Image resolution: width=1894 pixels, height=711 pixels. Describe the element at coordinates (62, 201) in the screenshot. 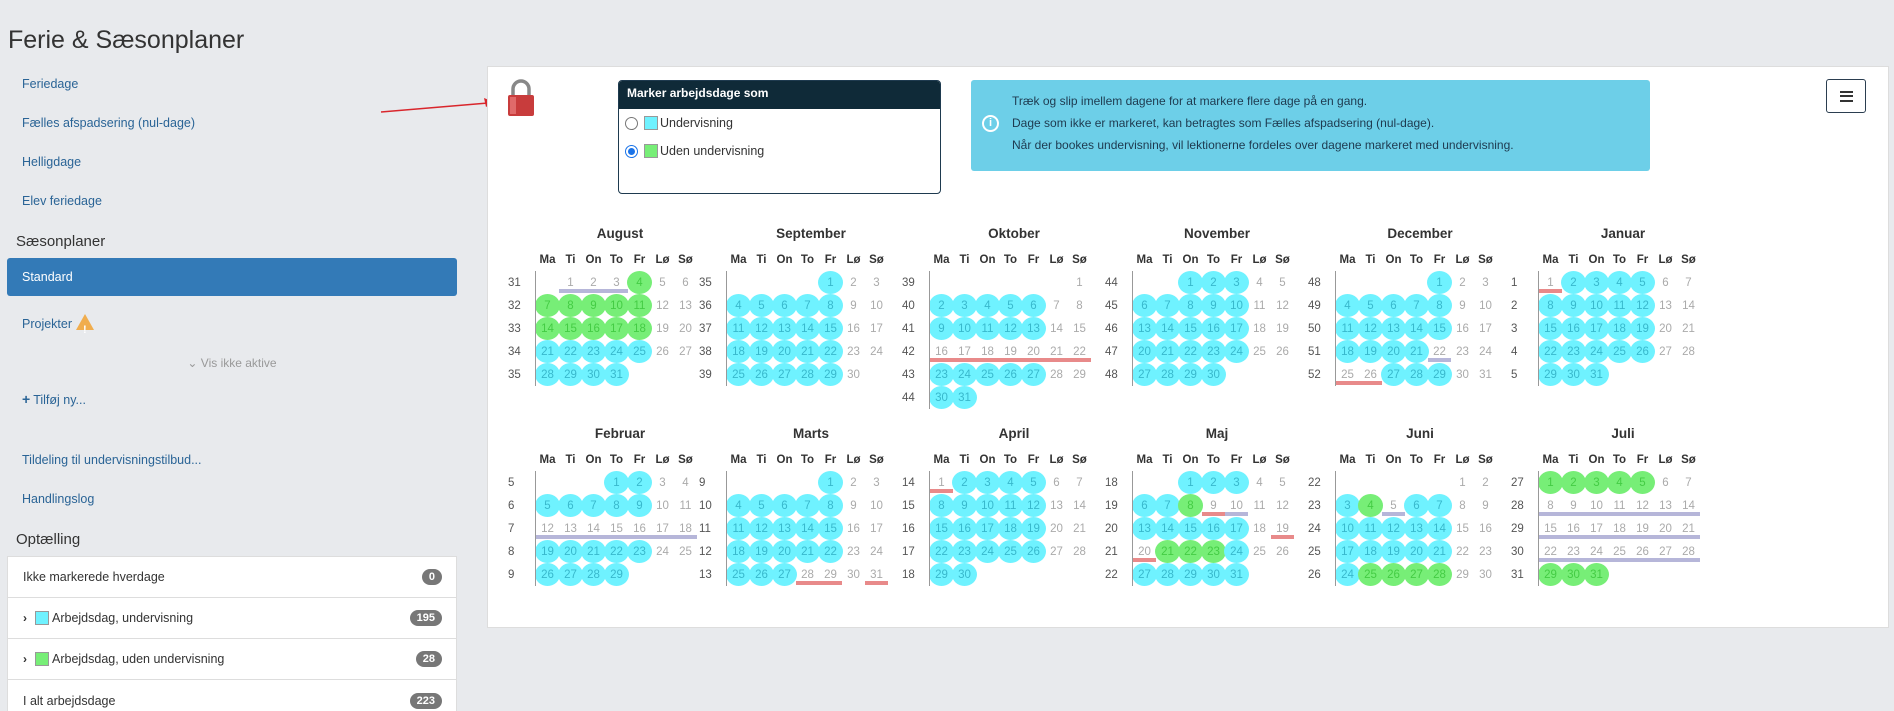

I see `nav-elev-feriedage: Elev feriedage` at that location.